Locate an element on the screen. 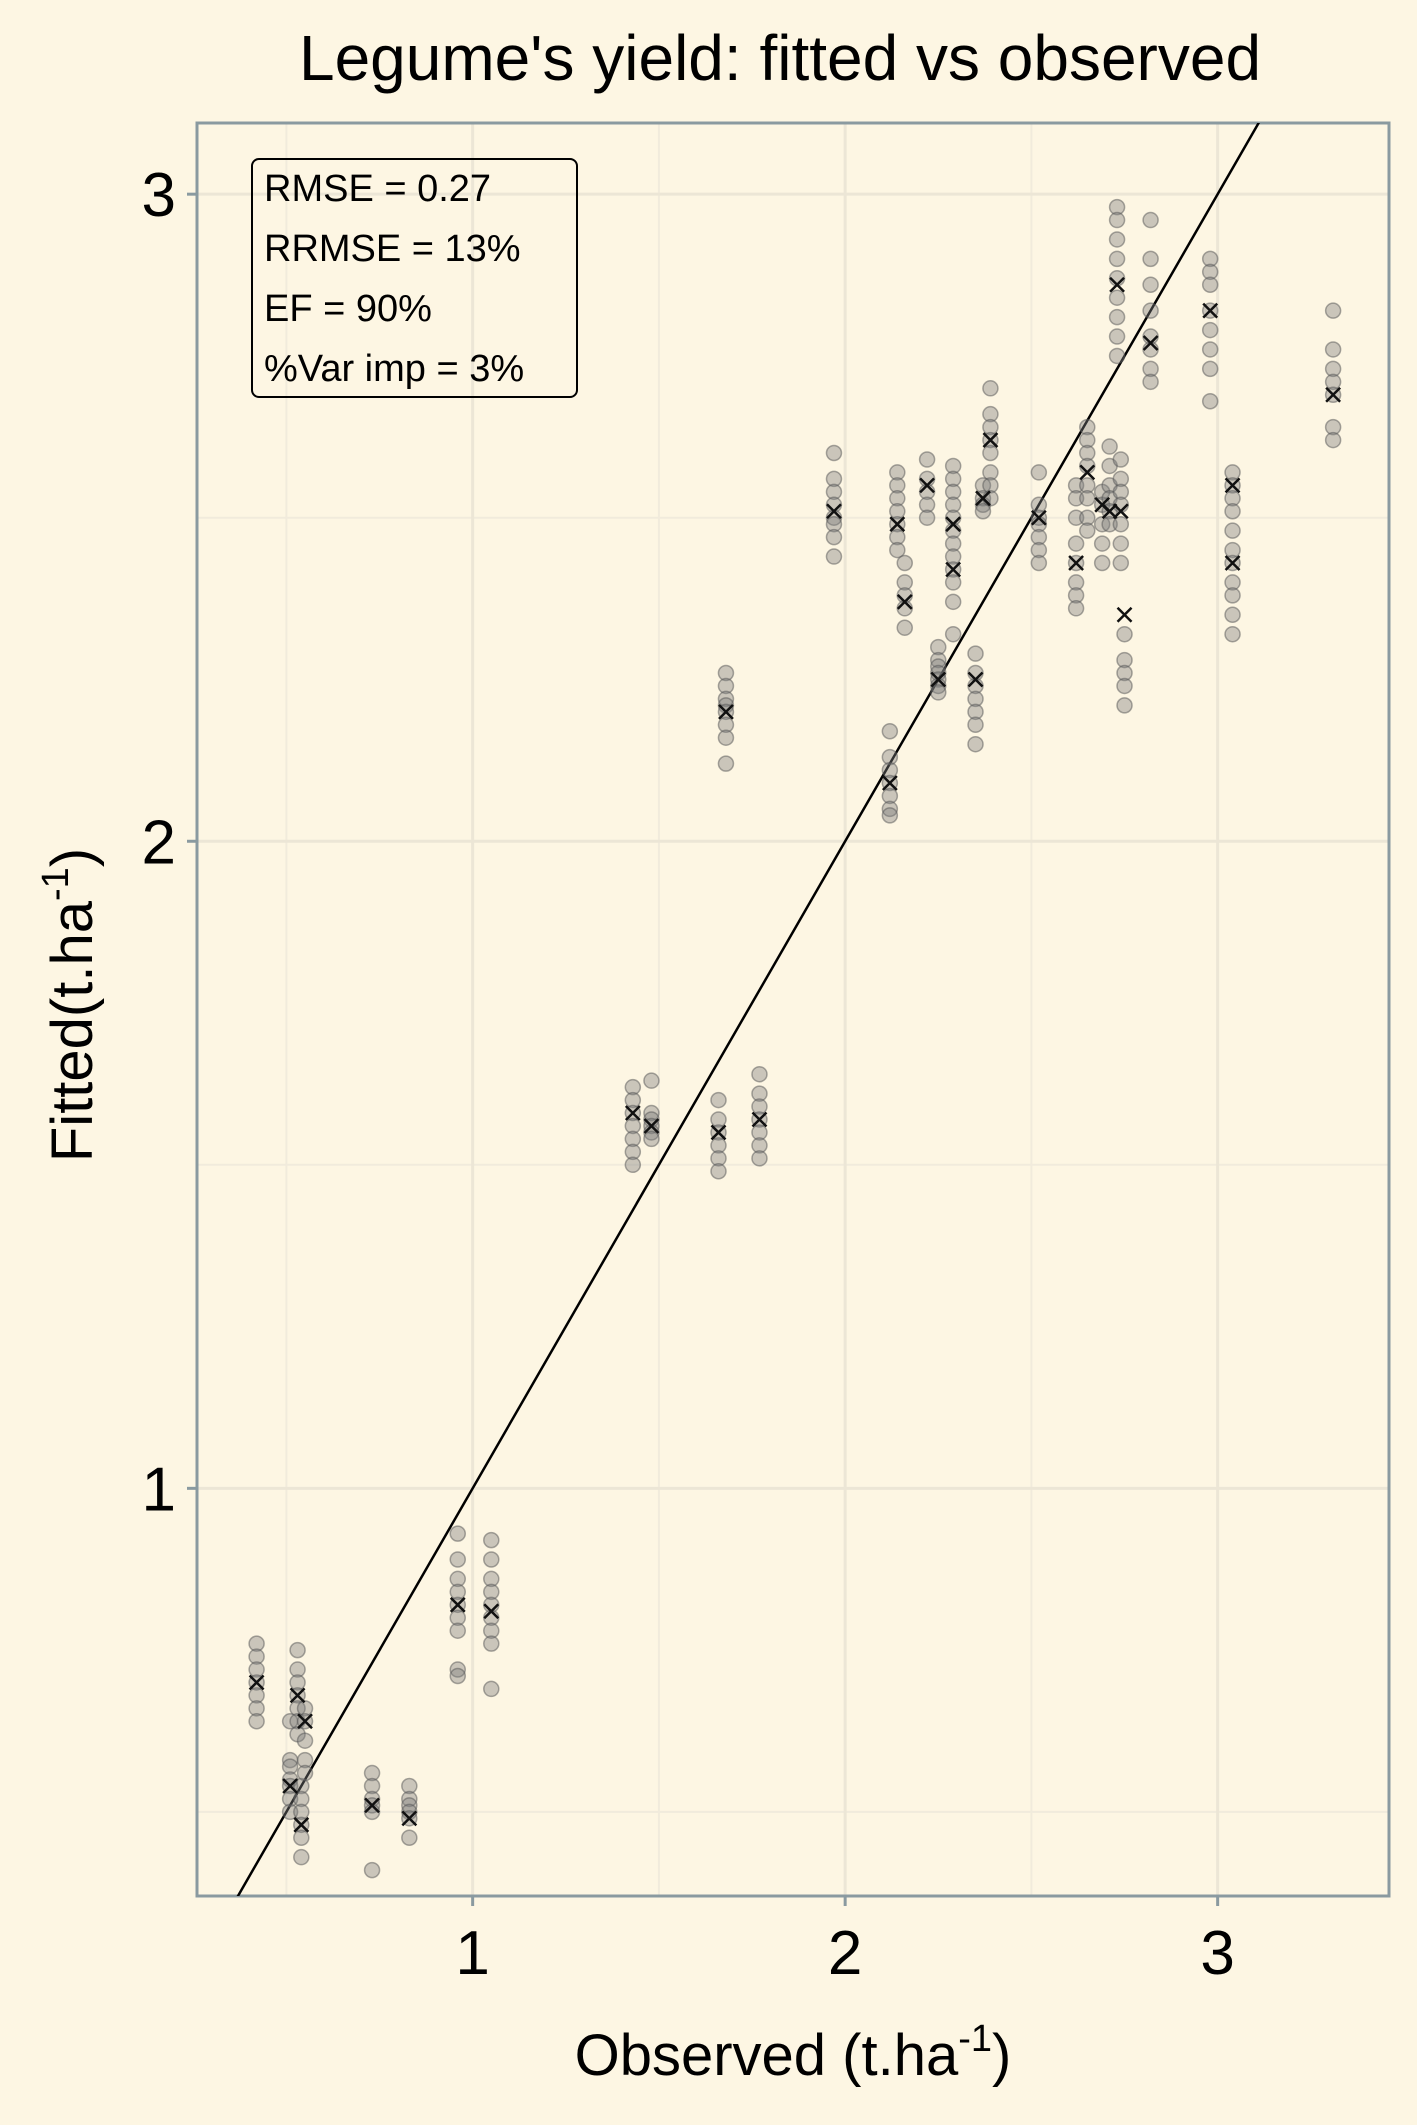 Image resolution: width=1417 pixels, height=2125 pixels. x-axis-title-main: Observed (t.ha is located at coordinates (767, 2055).